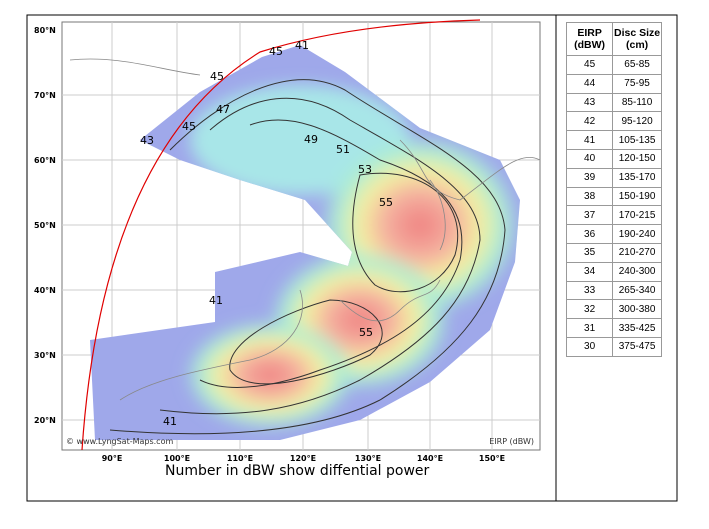 This screenshot has height=529, width=709. I want to click on contour-label: 43, so click(147, 140).